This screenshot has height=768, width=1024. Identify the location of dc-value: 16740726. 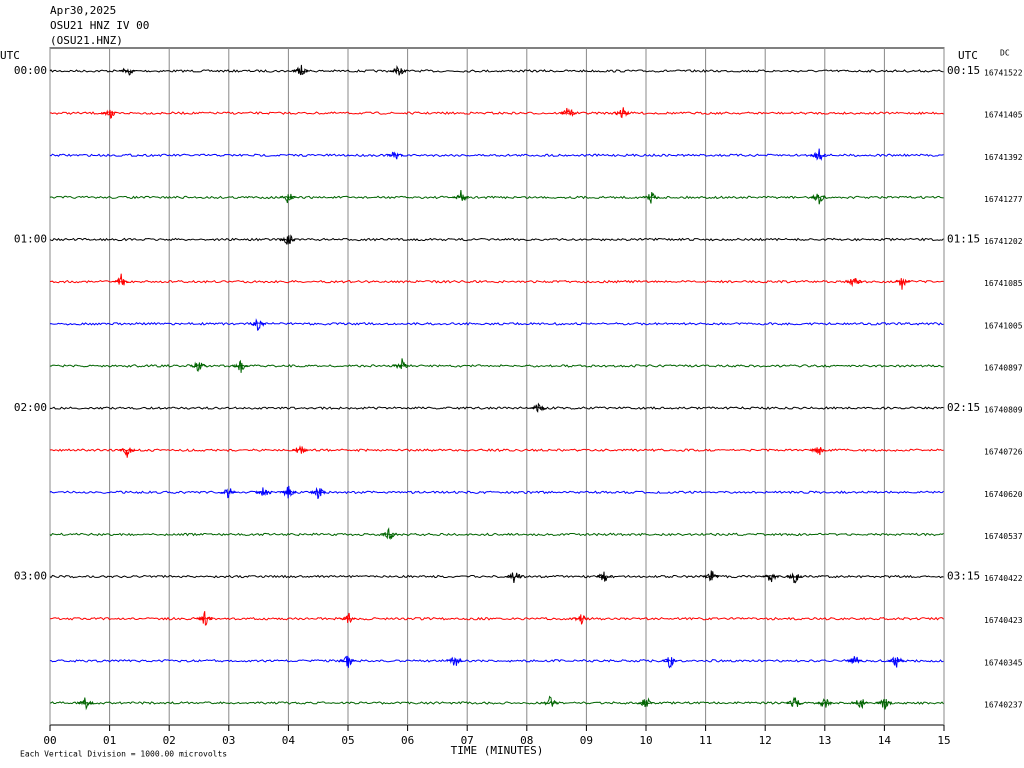
(1003, 452).